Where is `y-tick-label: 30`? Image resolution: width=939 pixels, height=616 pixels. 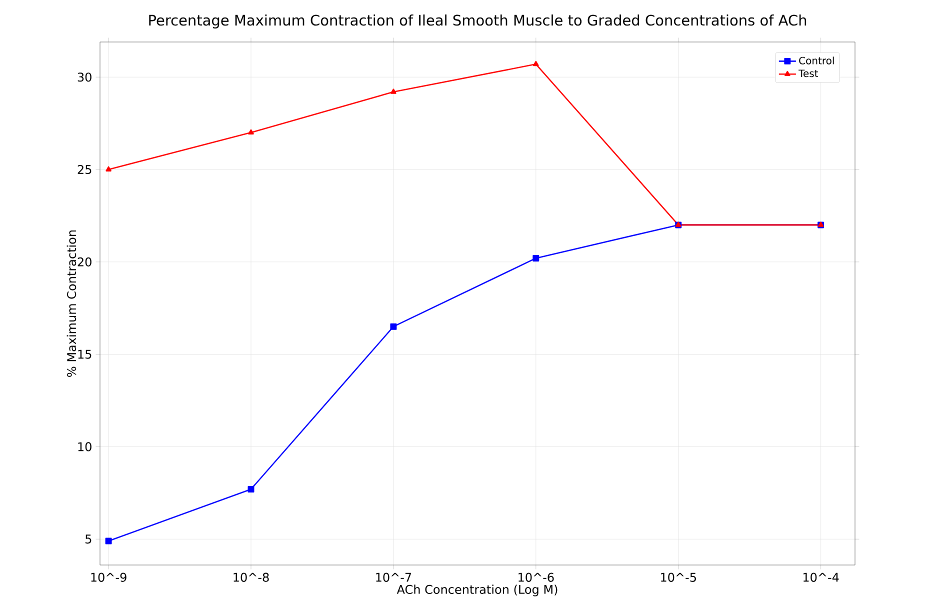 y-tick-label: 30 is located at coordinates (85, 77).